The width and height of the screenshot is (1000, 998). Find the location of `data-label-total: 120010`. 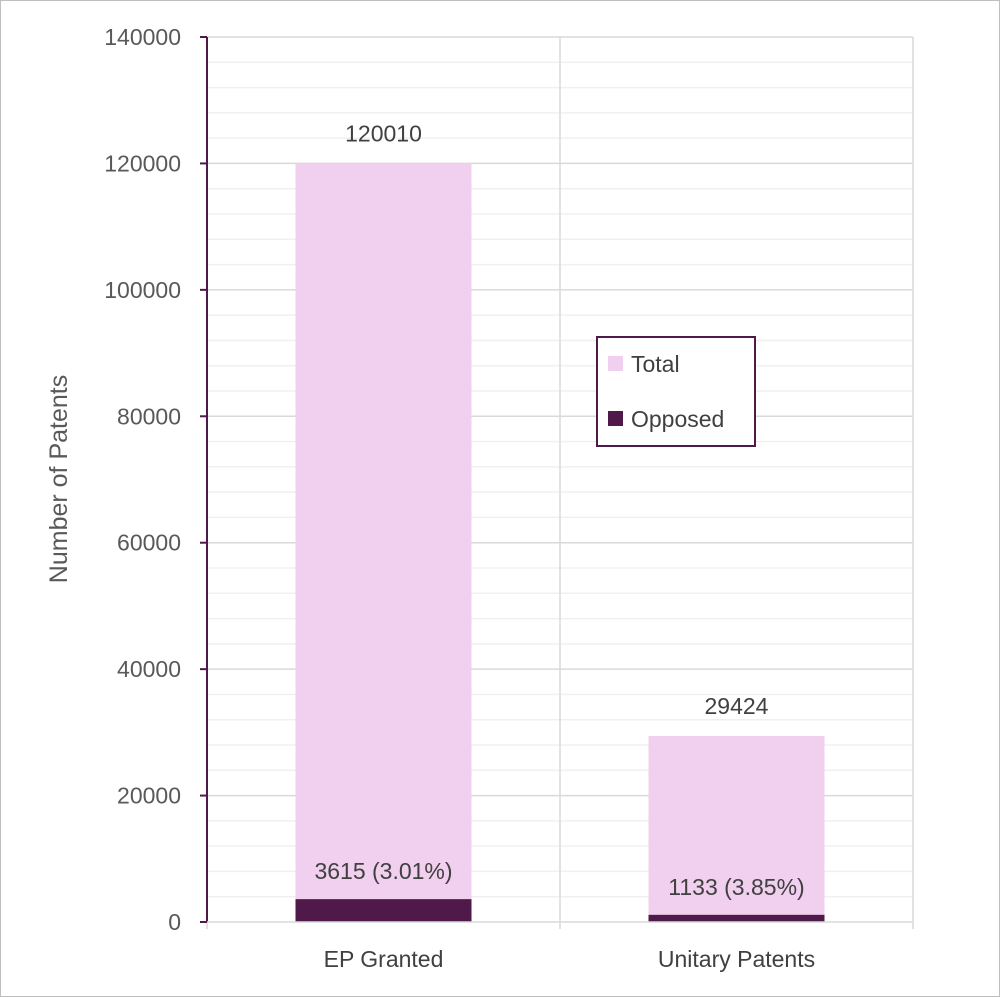

data-label-total: 120010 is located at coordinates (383, 133).